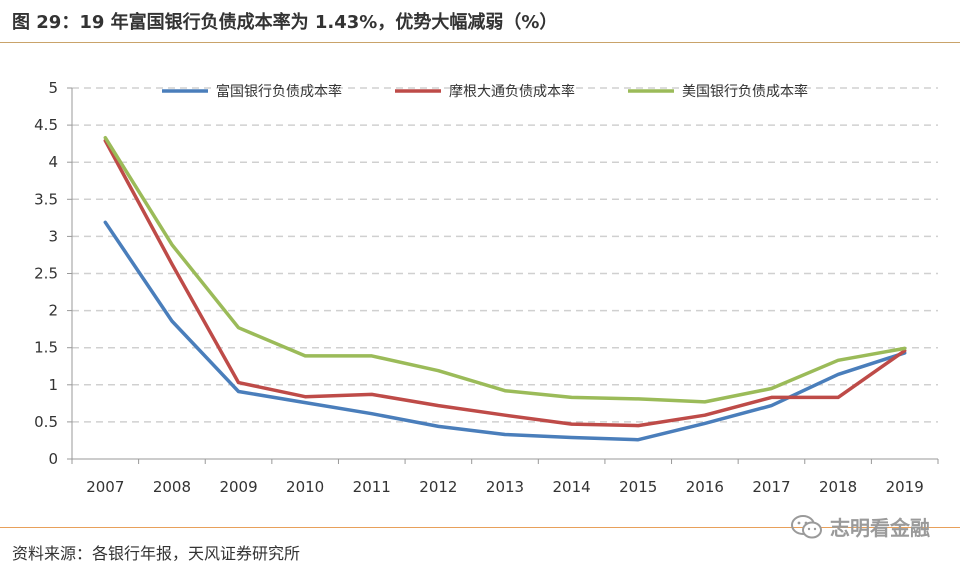 The image size is (960, 568). What do you see at coordinates (838, 487) in the screenshot?
I see `x-tick-label: 2018` at bounding box center [838, 487].